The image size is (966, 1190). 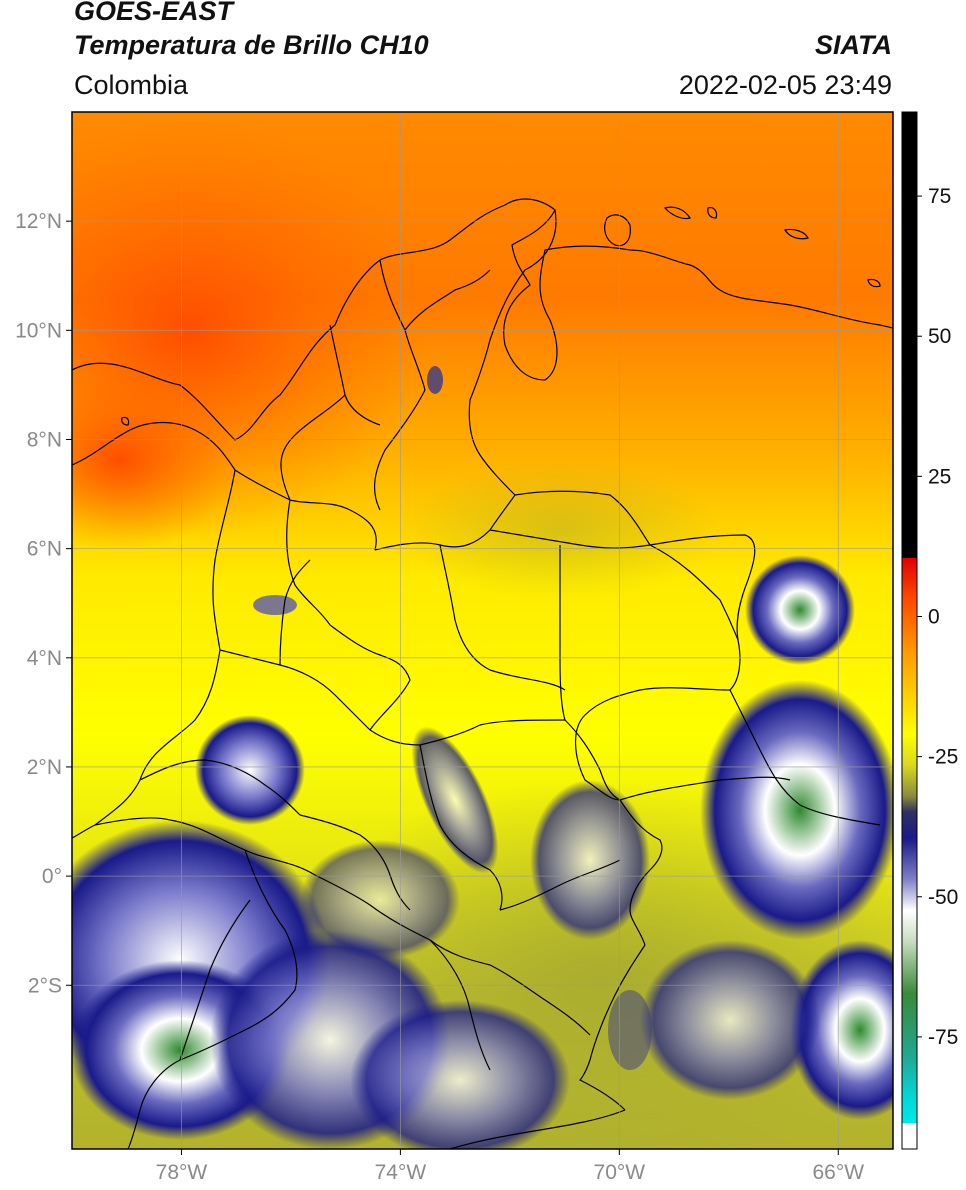 What do you see at coordinates (44, 767) in the screenshot?
I see `lat-tick-label: 2°N` at bounding box center [44, 767].